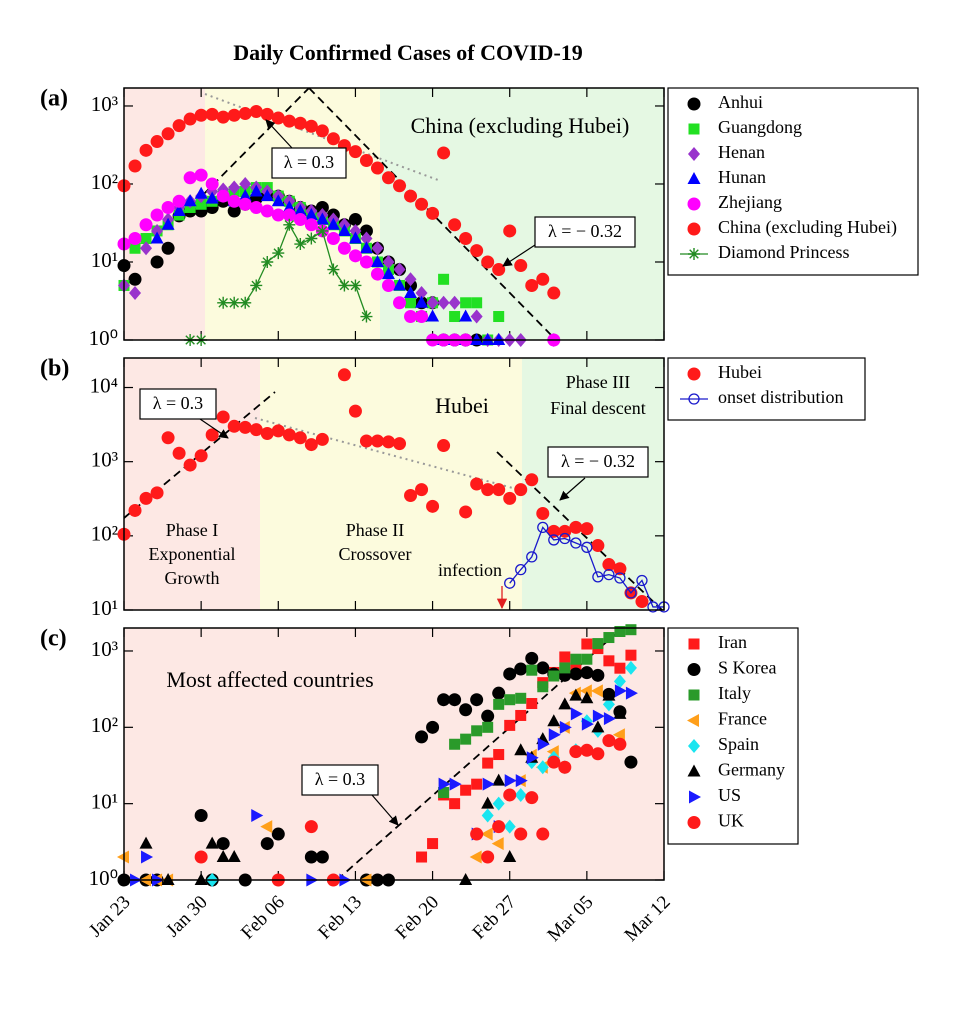  Describe the element at coordinates (340, 780) in the screenshot. I see `annotation-box` at that location.